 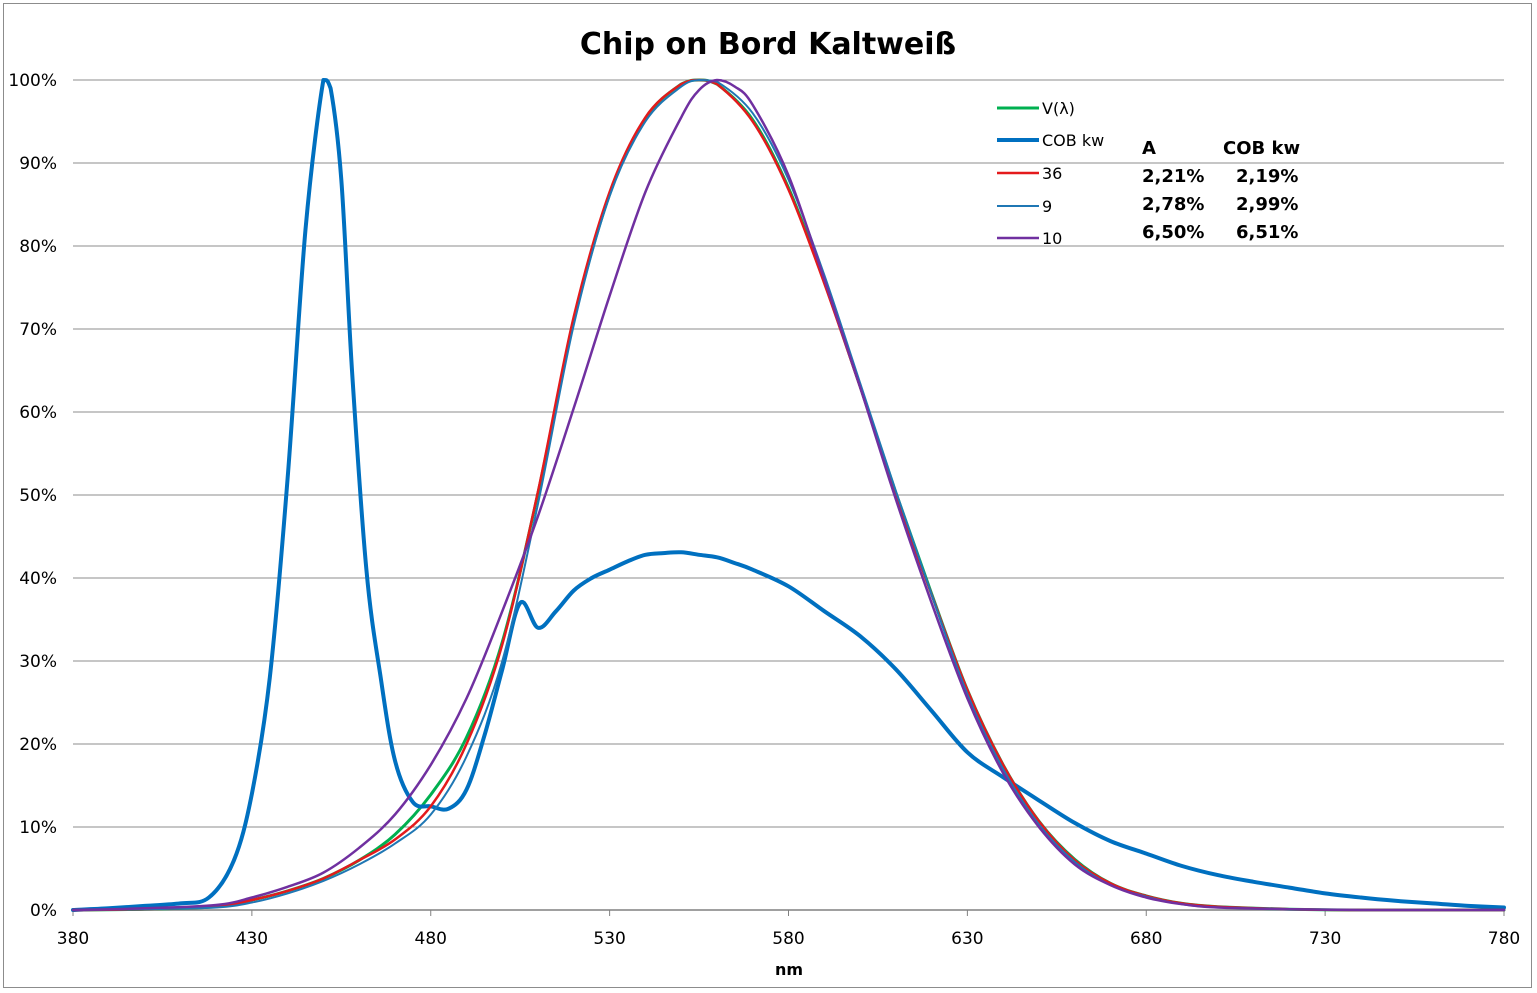 I want to click on x-tick-label: 530, so click(x=609, y=939).